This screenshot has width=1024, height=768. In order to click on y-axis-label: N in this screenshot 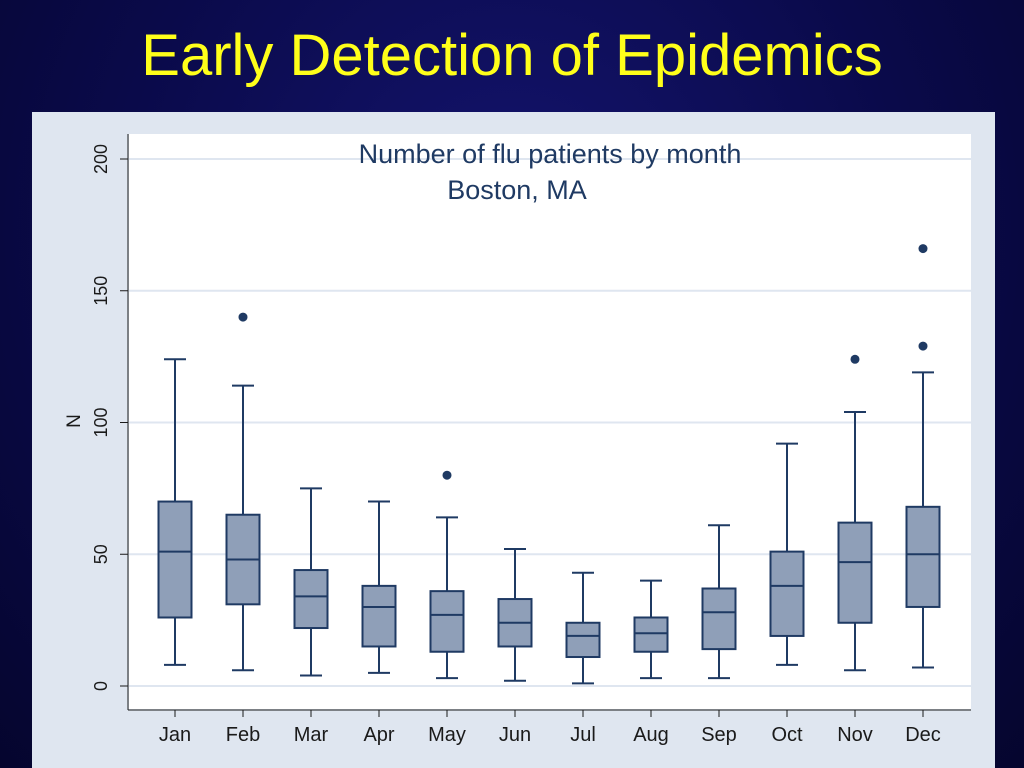, I will do `click(74, 421)`.